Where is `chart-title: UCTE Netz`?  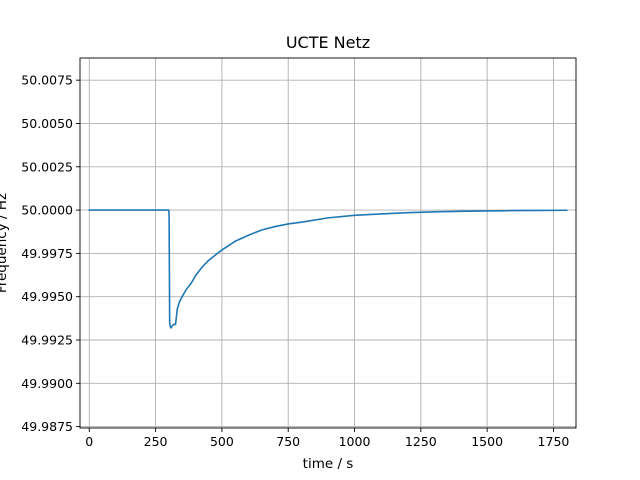
chart-title: UCTE Netz is located at coordinates (328, 42).